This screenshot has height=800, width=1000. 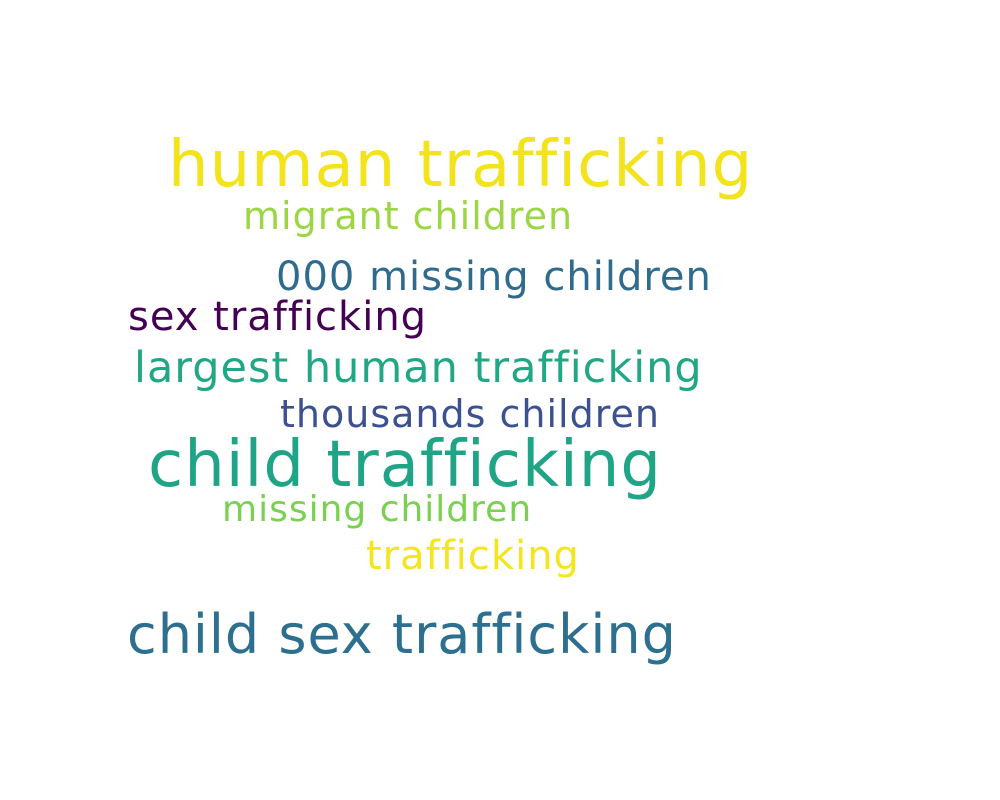 I want to click on word-migrant-children: migrant children, so click(x=408, y=216).